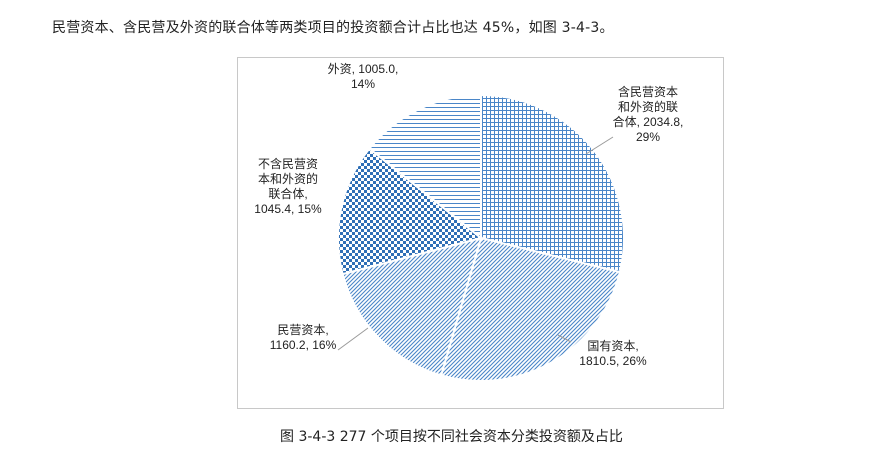 This screenshot has width=885, height=464. I want to click on leader-lines, so click(475, 243).